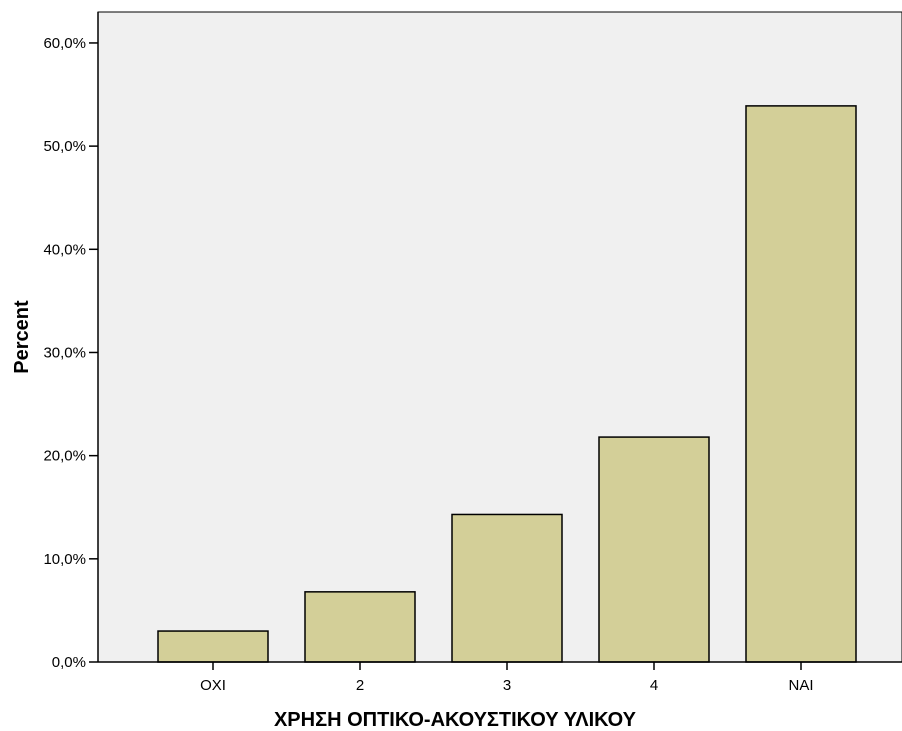 Image resolution: width=902 pixels, height=731 pixels. I want to click on y-tick-label: 60,0%, so click(64, 43).